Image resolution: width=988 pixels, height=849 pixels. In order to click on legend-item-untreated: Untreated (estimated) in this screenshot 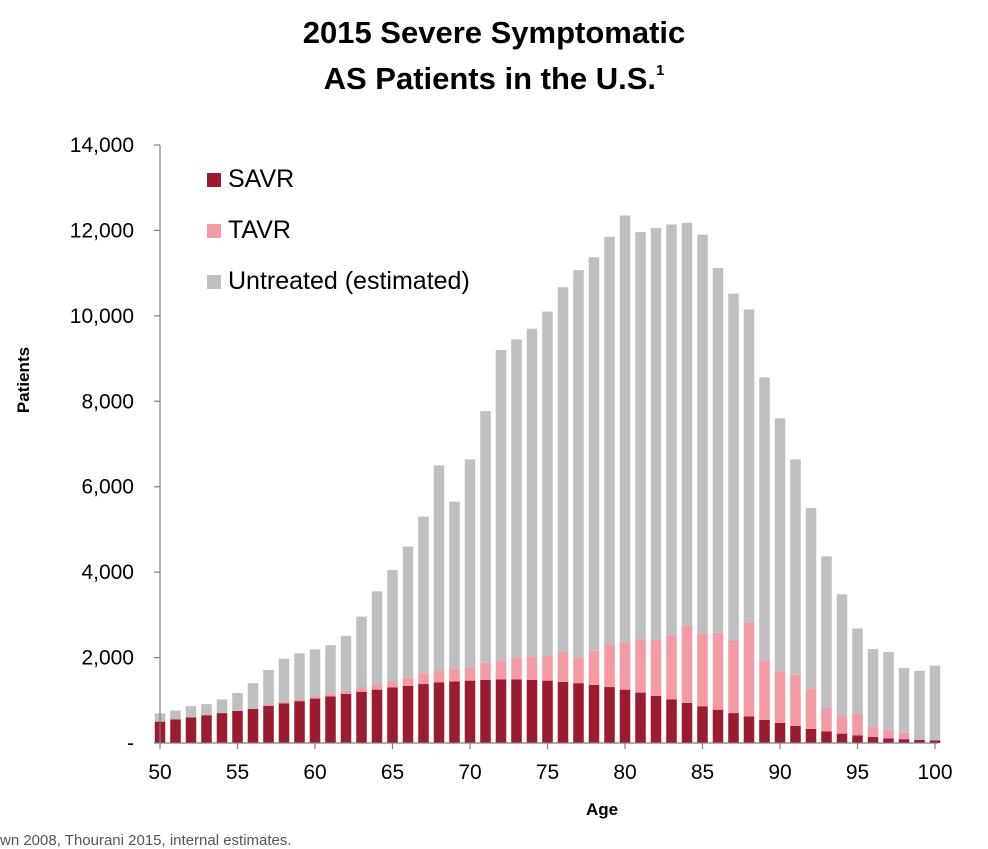, I will do `click(338, 281)`.